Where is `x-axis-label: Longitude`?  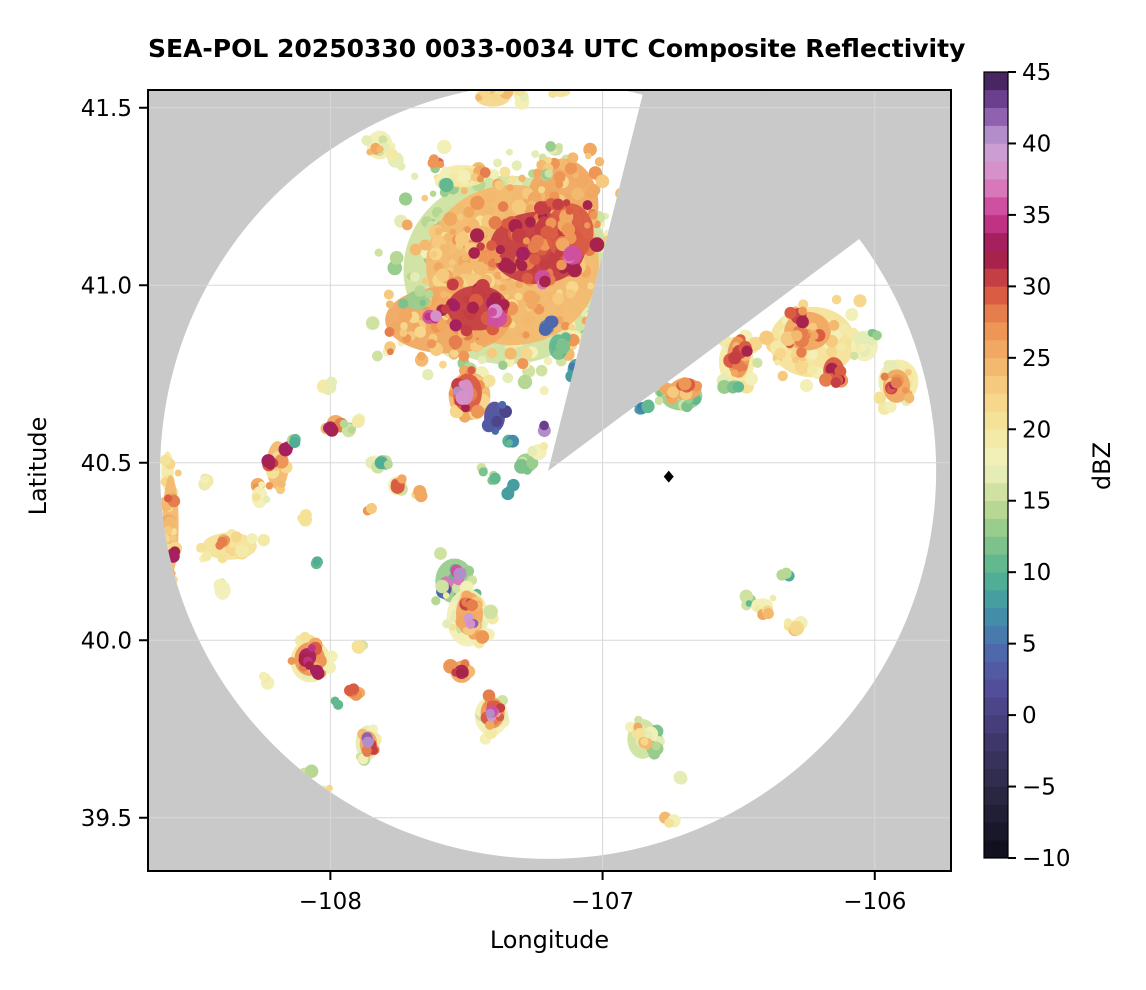 x-axis-label: Longitude is located at coordinates (549, 940).